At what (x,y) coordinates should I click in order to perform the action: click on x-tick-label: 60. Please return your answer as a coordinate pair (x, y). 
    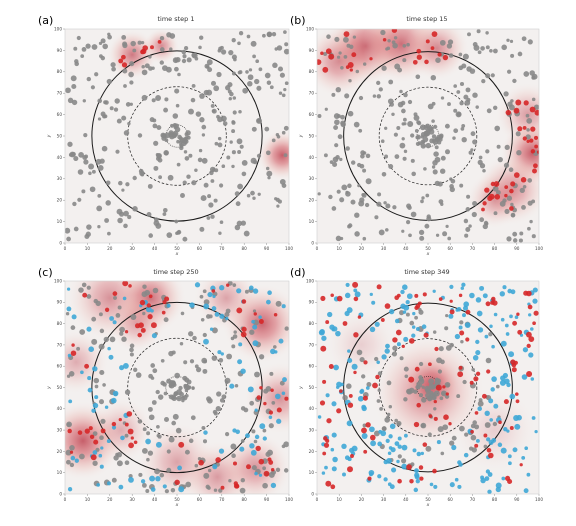
    Looking at the image, I should click on (200, 248).